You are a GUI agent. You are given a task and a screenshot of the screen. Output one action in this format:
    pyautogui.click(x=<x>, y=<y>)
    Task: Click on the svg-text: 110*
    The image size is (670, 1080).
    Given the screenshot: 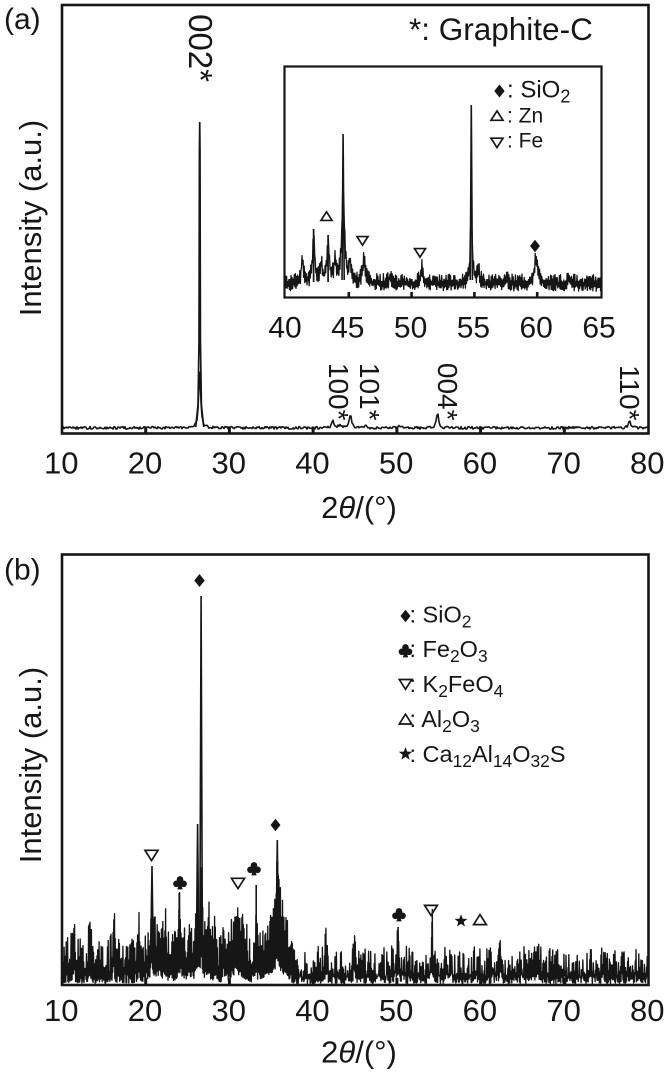 What is the action you would take?
    pyautogui.click(x=629, y=393)
    